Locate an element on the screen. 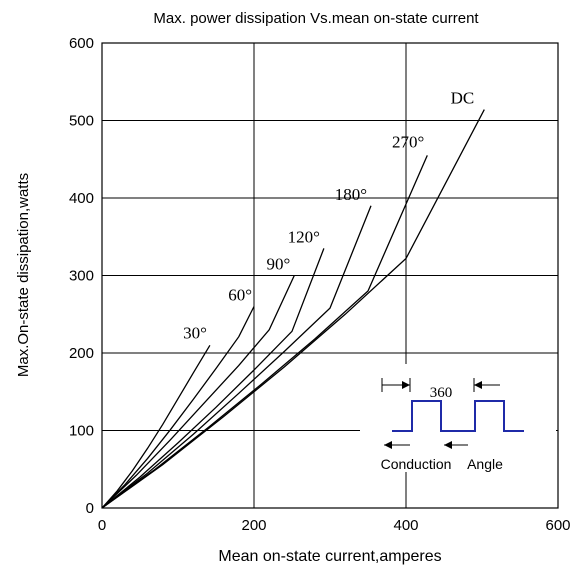  y-tick-label-400: 400 is located at coordinates (81, 198).